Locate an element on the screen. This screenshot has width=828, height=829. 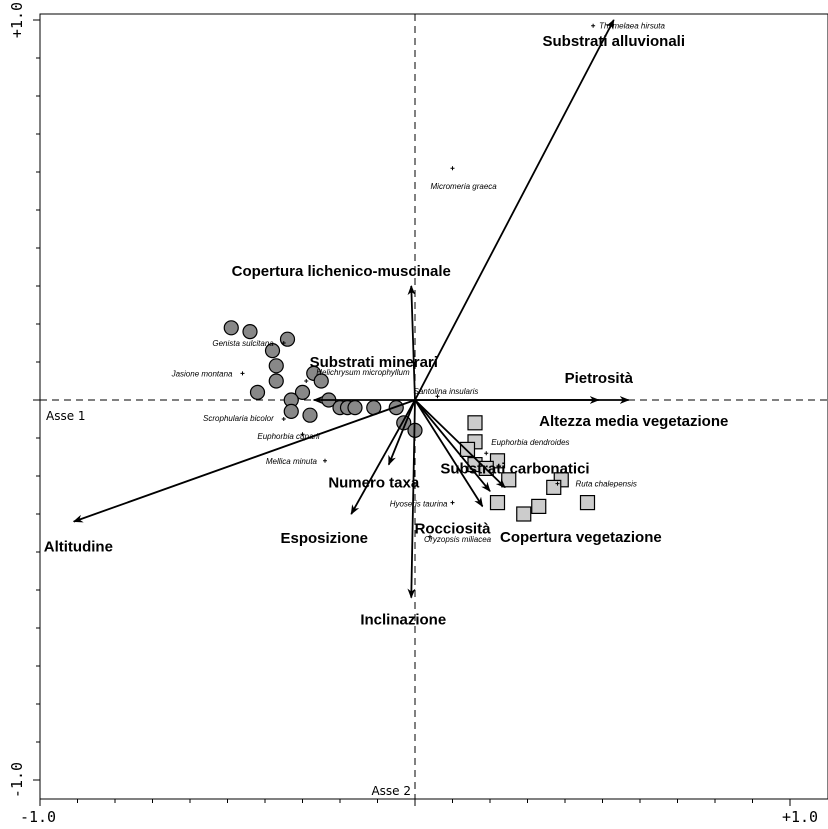
species-label: Scrophularia bicolor is located at coordinates (238, 418).